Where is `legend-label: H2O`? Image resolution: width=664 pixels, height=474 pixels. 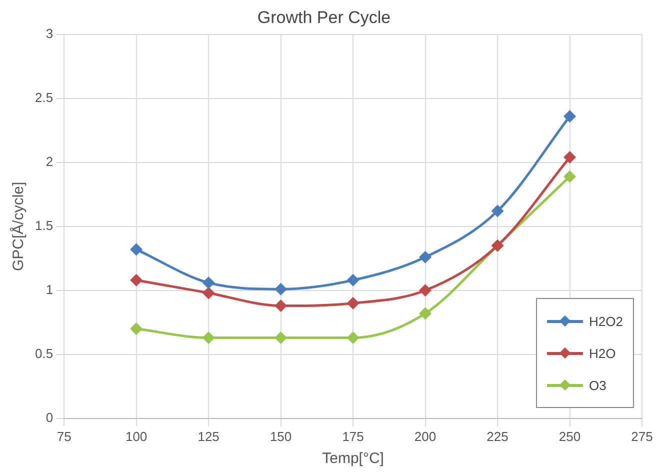
legend-label: H2O is located at coordinates (602, 353).